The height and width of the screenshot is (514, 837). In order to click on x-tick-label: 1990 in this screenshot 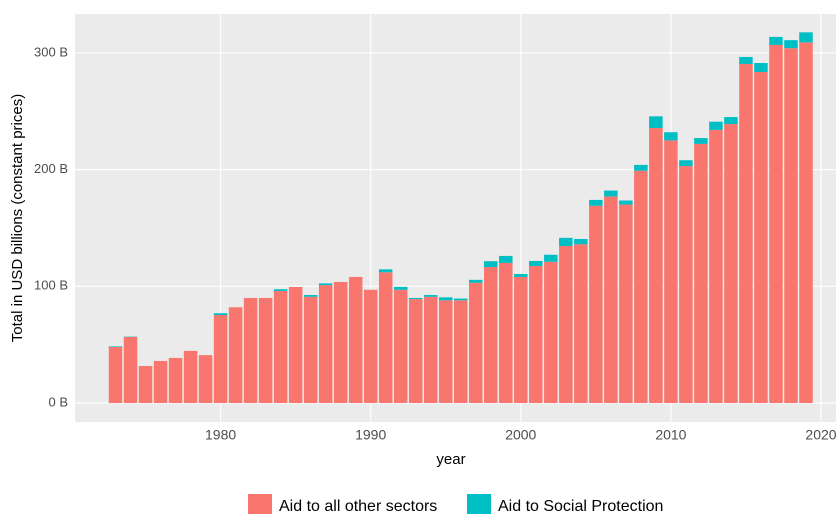, I will do `click(370, 435)`.